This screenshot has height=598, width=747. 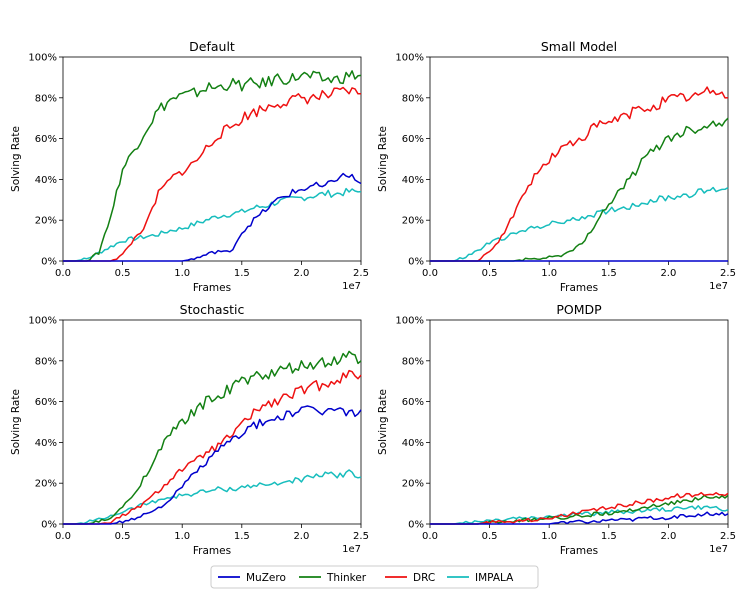 What do you see at coordinates (383, 159) in the screenshot?
I see `small-model-ylabel: Solving Rate` at bounding box center [383, 159].